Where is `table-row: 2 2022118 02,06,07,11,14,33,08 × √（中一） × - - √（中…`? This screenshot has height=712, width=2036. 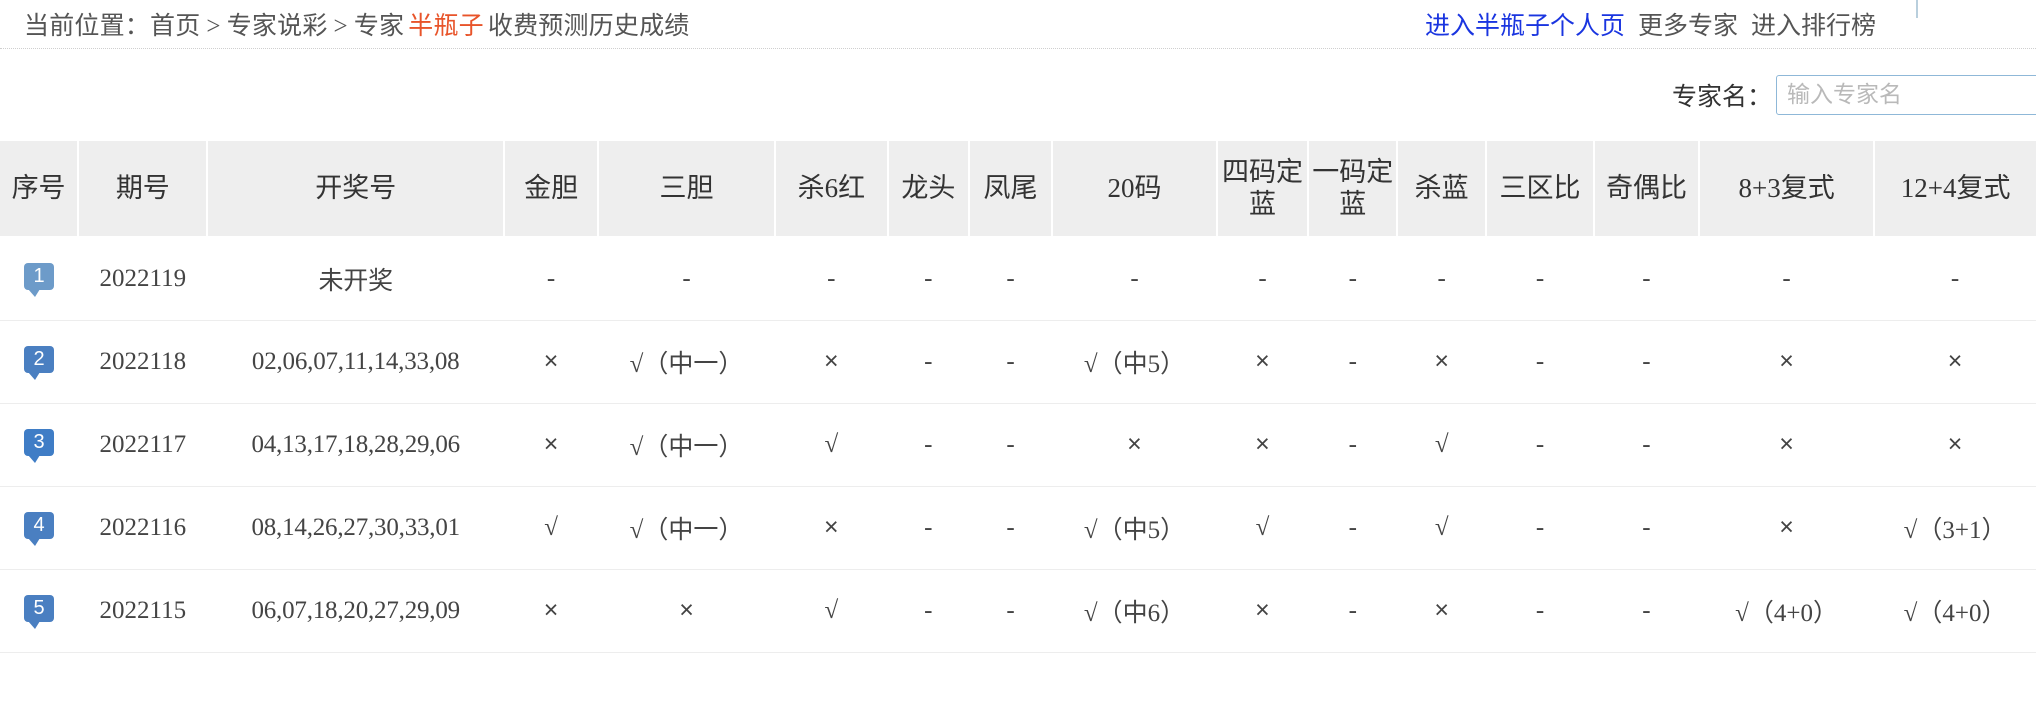
table-row: 2 2022118 02,06,07,11,14,33,08 × √（中一） × - - √（中… is located at coordinates (1018, 362).